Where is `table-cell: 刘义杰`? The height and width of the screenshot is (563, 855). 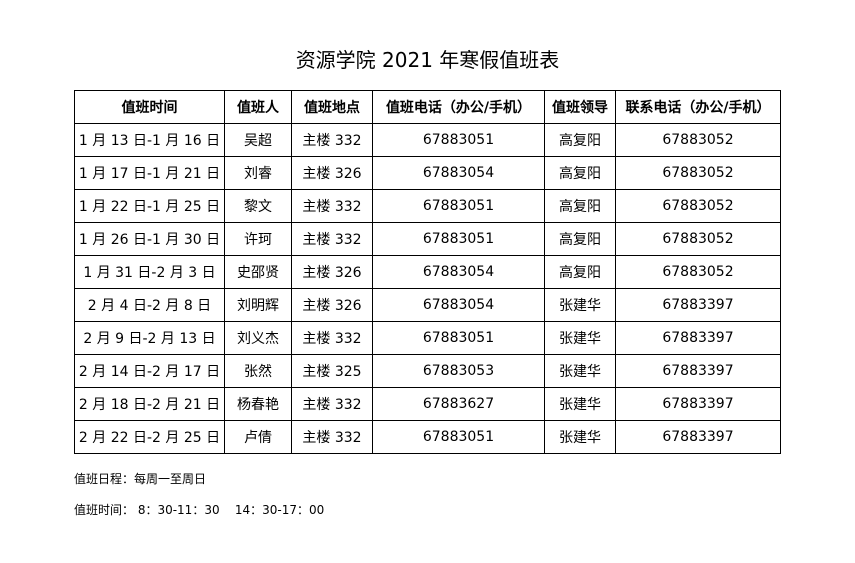 table-cell: 刘义杰 is located at coordinates (258, 338).